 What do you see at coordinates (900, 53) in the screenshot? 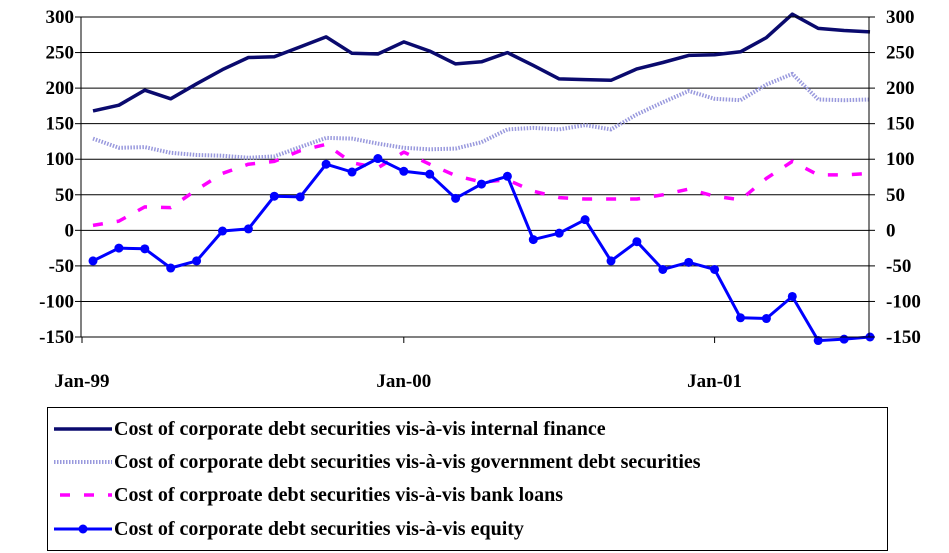
I see `right-y-tick-label-250: 250` at bounding box center [900, 53].